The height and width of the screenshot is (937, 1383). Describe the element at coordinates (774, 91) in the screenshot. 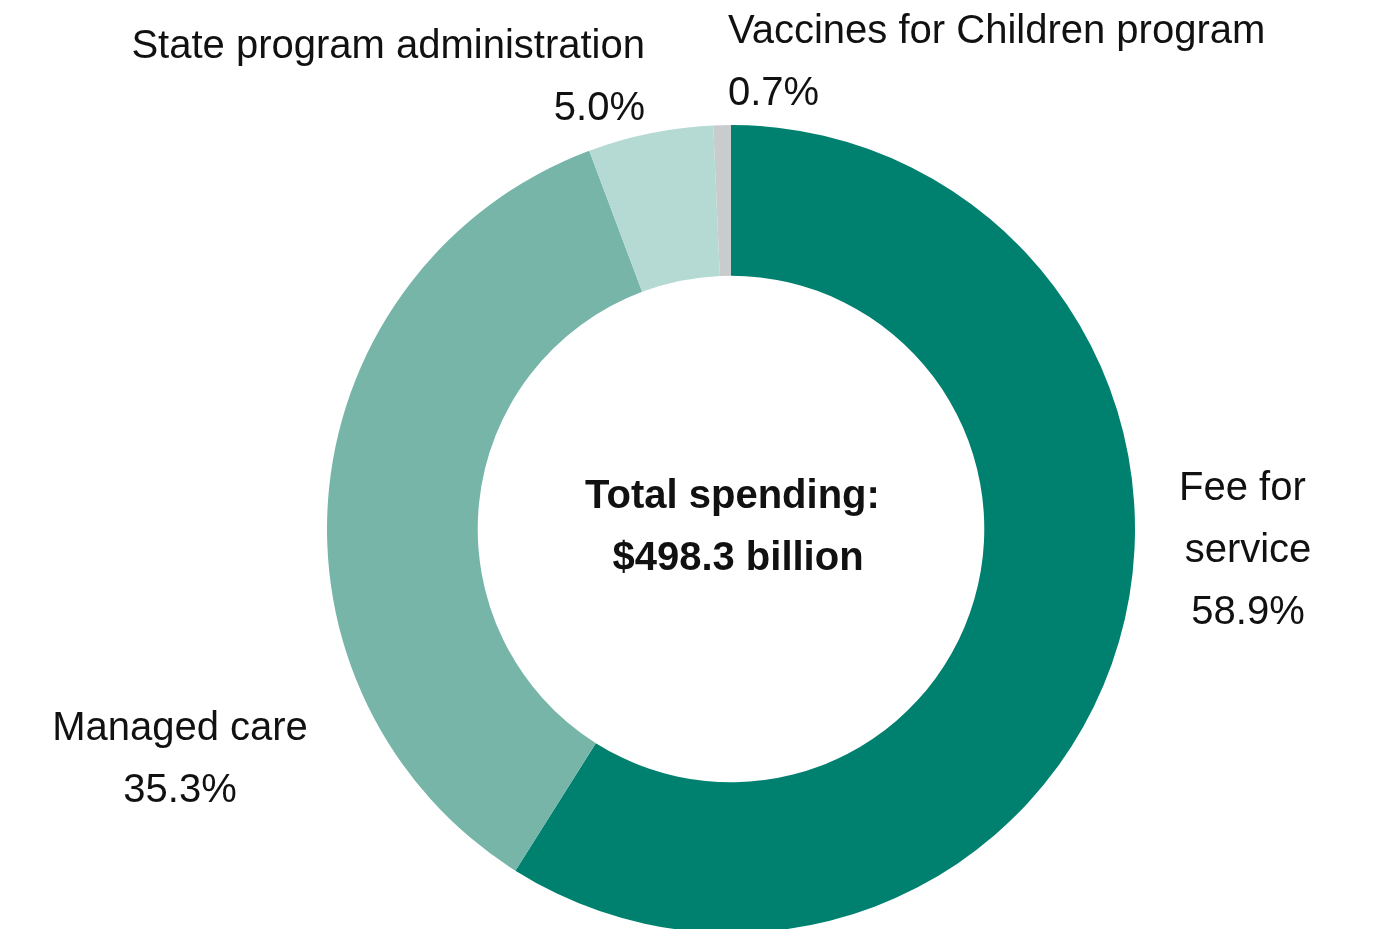

I see `data-label: 0.7%` at that location.